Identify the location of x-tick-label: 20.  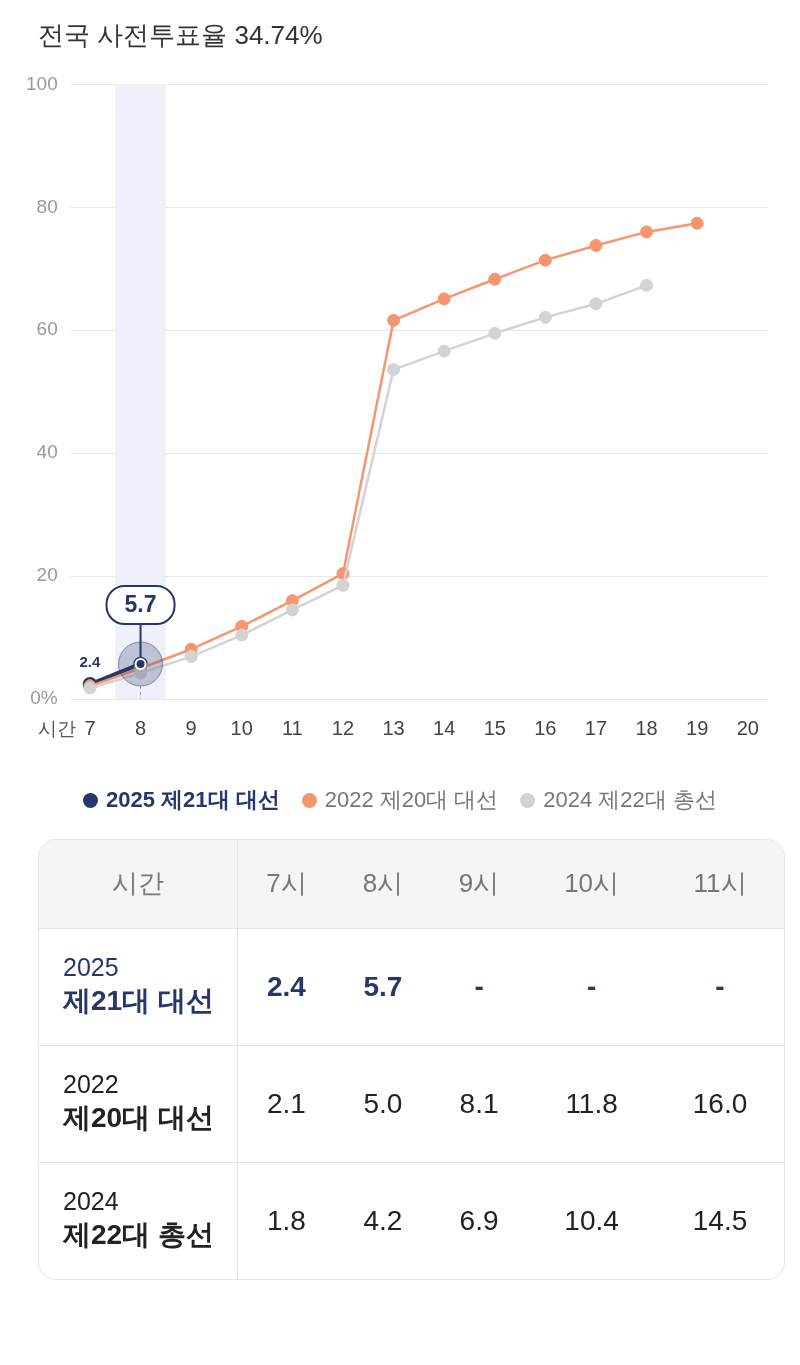
(747, 727).